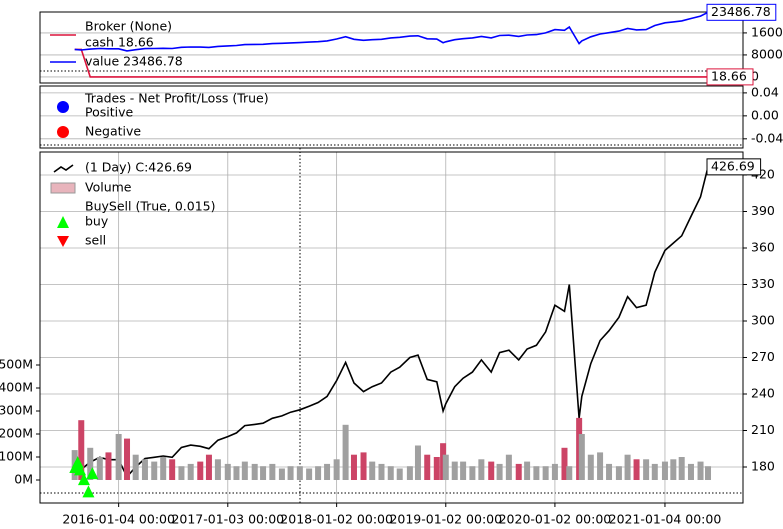 This screenshot has width=783, height=529. Describe the element at coordinates (63, 188) in the screenshot. I see `legend-box` at that location.